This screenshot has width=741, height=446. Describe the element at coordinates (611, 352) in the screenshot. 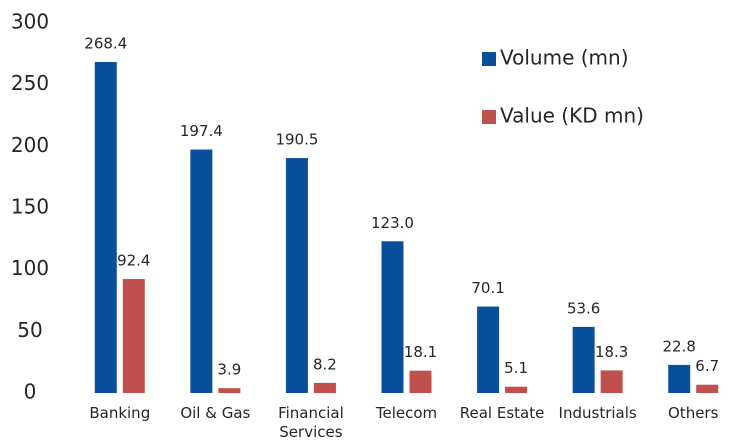

I see `value-label: 18.3` at that location.